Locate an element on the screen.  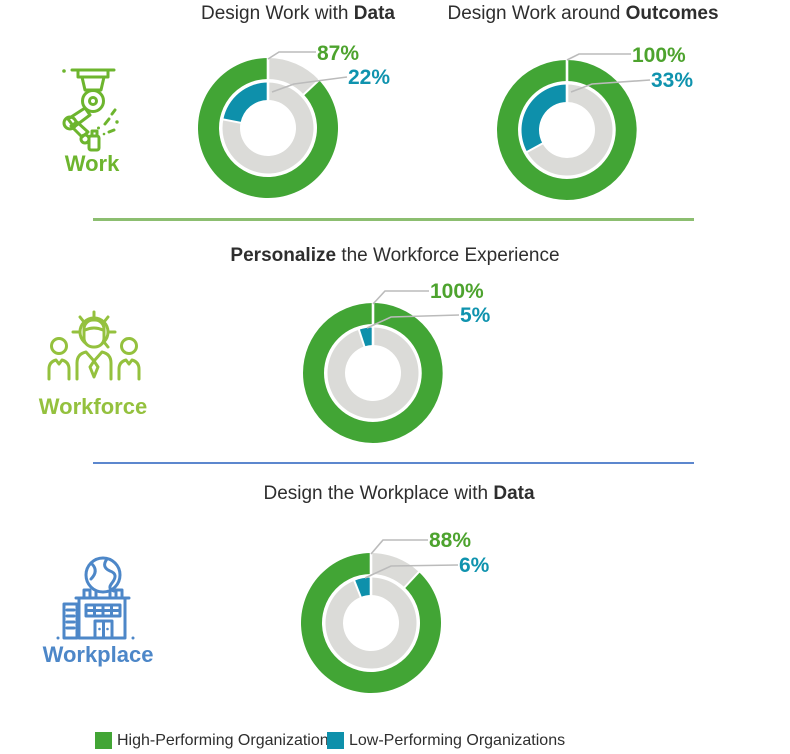
donut-chart-design-work-with-data is located at coordinates (273, 124).